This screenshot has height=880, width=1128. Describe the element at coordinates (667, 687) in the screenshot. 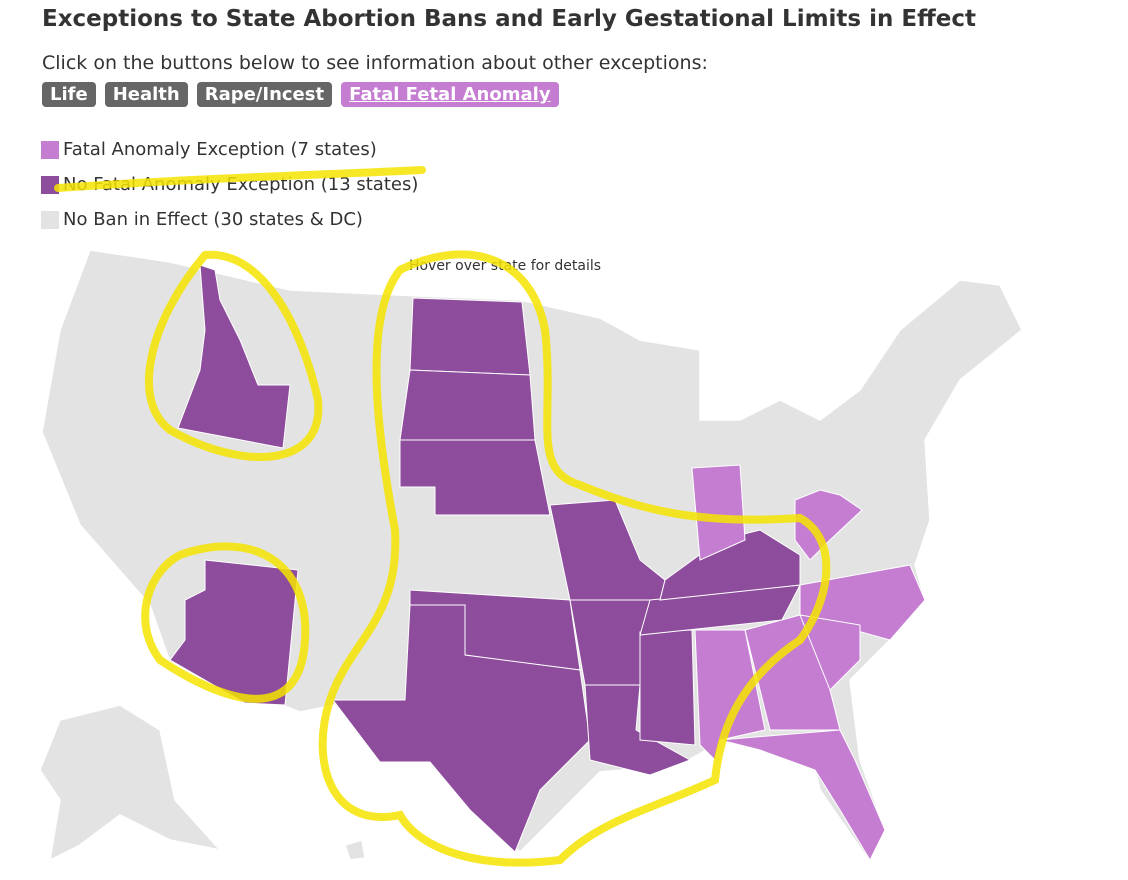

I see `state-mississippi` at that location.